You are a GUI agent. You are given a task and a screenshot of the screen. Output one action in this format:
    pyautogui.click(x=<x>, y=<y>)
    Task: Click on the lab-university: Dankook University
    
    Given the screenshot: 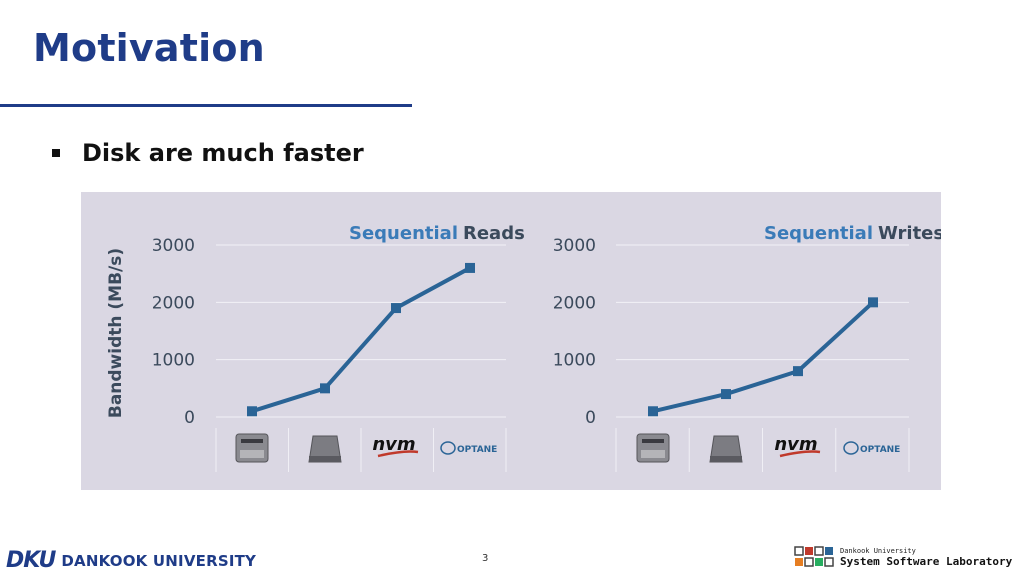 What is the action you would take?
    pyautogui.click(x=878, y=550)
    